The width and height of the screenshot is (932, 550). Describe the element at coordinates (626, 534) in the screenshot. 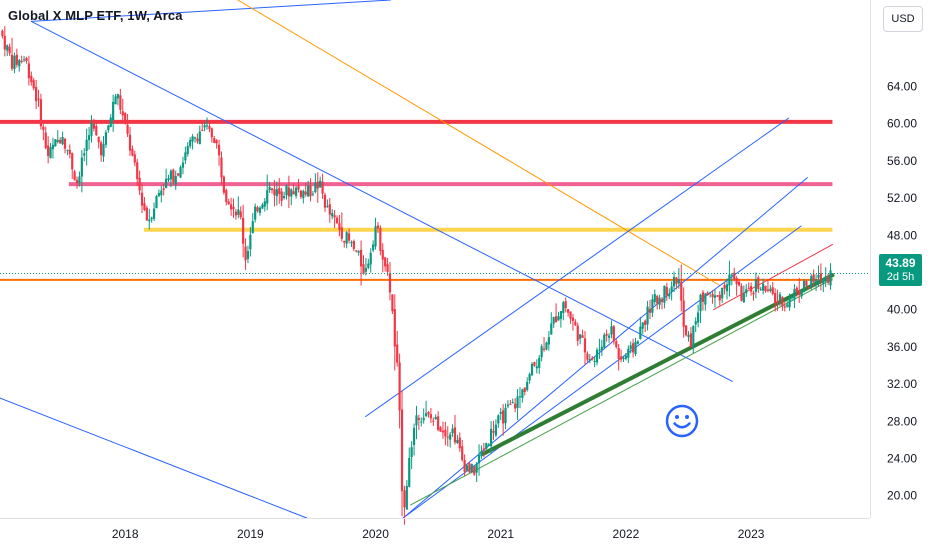

I see `x-tick-label: 2022` at that location.